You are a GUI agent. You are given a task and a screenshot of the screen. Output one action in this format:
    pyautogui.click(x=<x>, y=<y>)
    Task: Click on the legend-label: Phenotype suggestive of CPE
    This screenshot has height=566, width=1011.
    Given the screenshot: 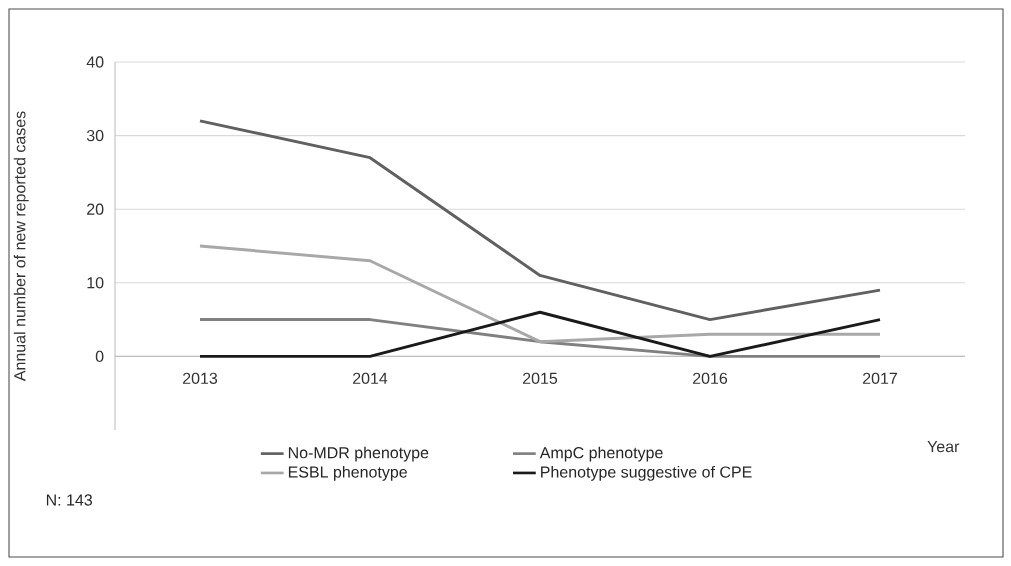 What is the action you would take?
    pyautogui.click(x=646, y=473)
    